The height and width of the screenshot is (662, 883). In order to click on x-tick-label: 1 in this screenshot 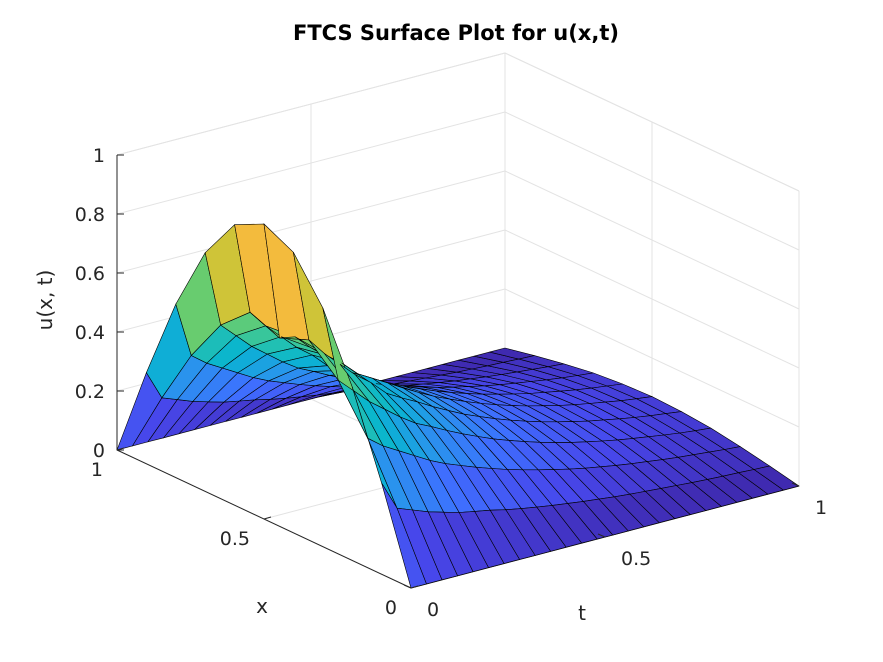, I will do `click(97, 470)`.